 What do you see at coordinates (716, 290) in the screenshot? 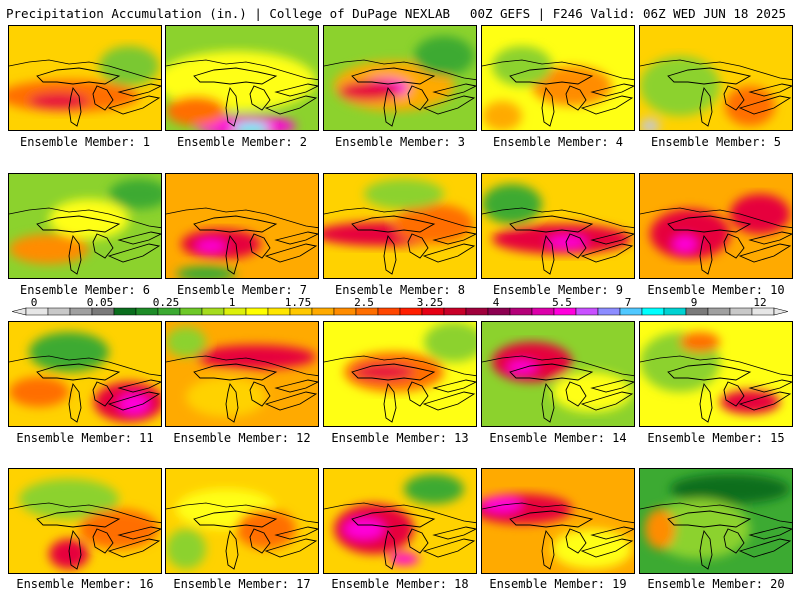
I see `ensemble-member-label: Ensemble Member: 10` at bounding box center [716, 290].